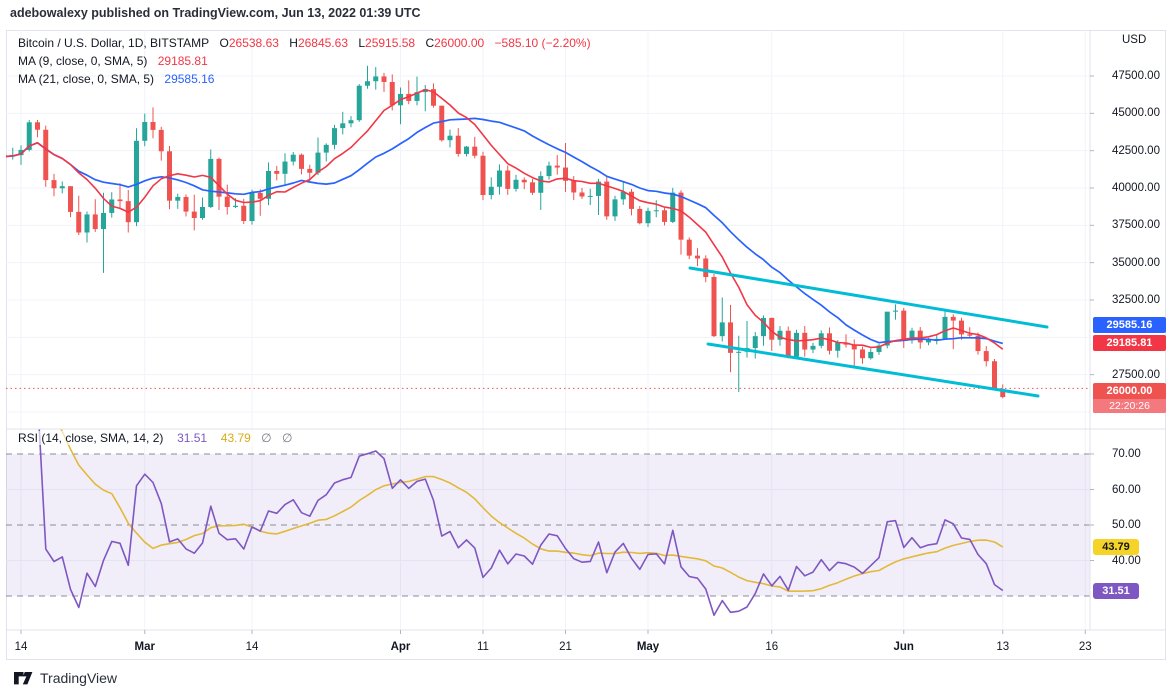  I want to click on time-axis-label: 16, so click(772, 647).